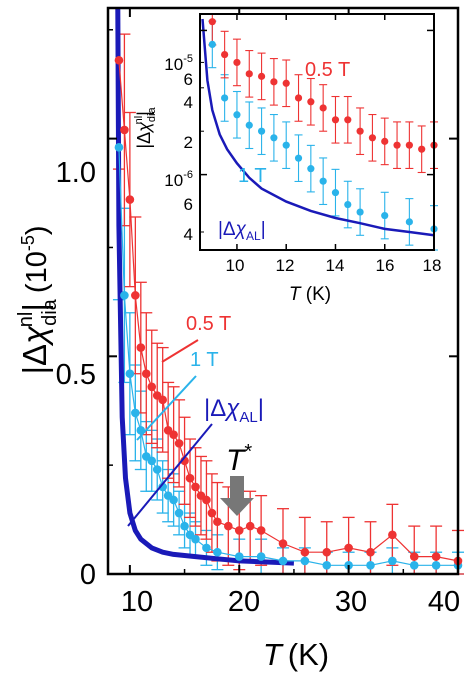 This screenshot has width=474, height=684. Describe the element at coordinates (242, 231) in the screenshot. I see `inset-label-AL: |ΔχAL|` at that location.